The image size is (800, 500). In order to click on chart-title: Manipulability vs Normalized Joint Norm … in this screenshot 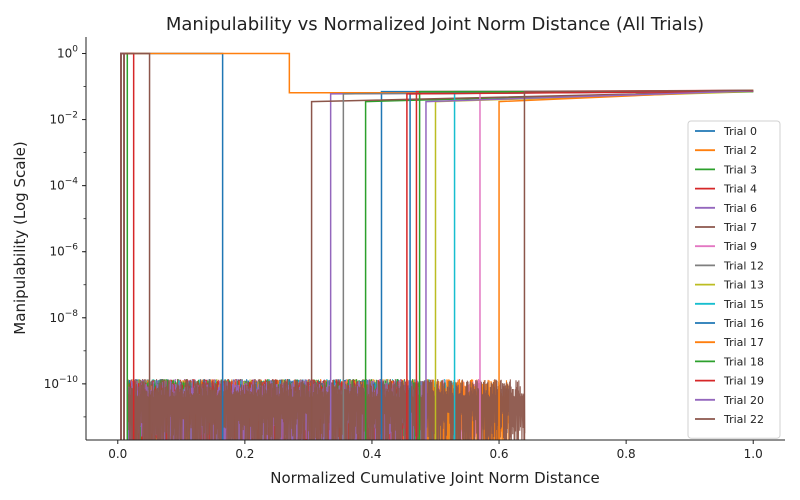, I will do `click(435, 24)`.